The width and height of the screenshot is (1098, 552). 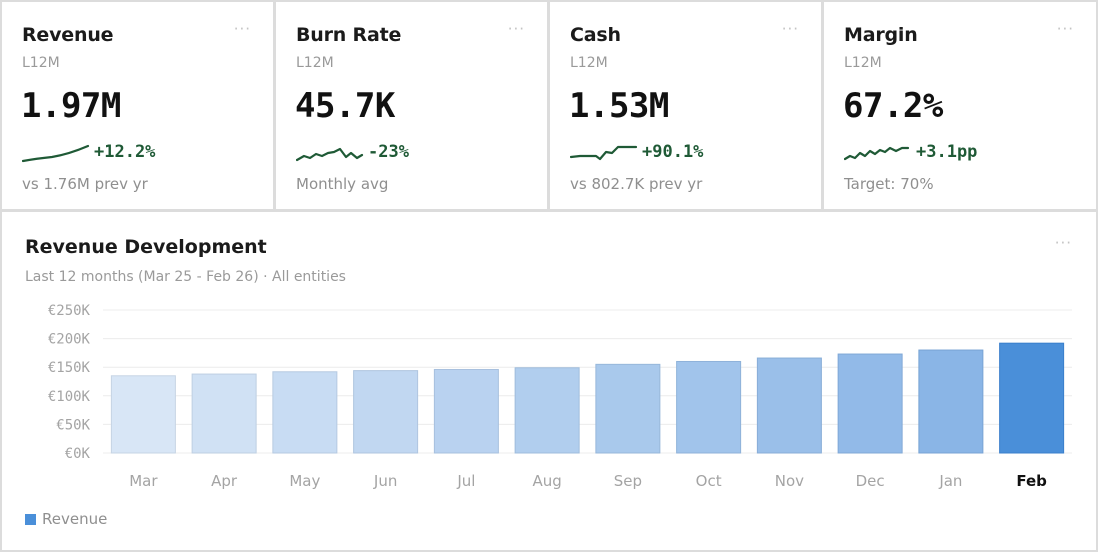 What do you see at coordinates (870, 403) in the screenshot?
I see `bar-dec` at bounding box center [870, 403].